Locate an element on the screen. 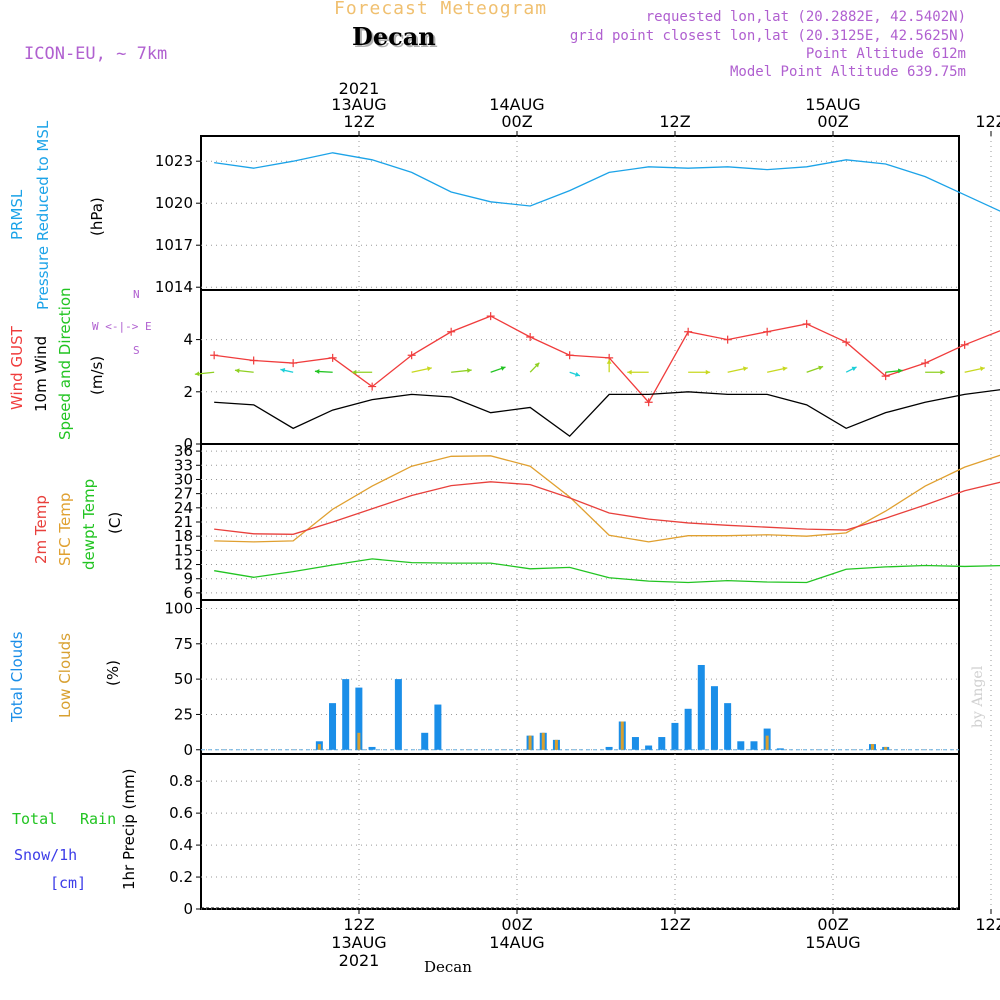 The width and height of the screenshot is (1000, 1000). panel-frame-temperature is located at coordinates (580, 522).